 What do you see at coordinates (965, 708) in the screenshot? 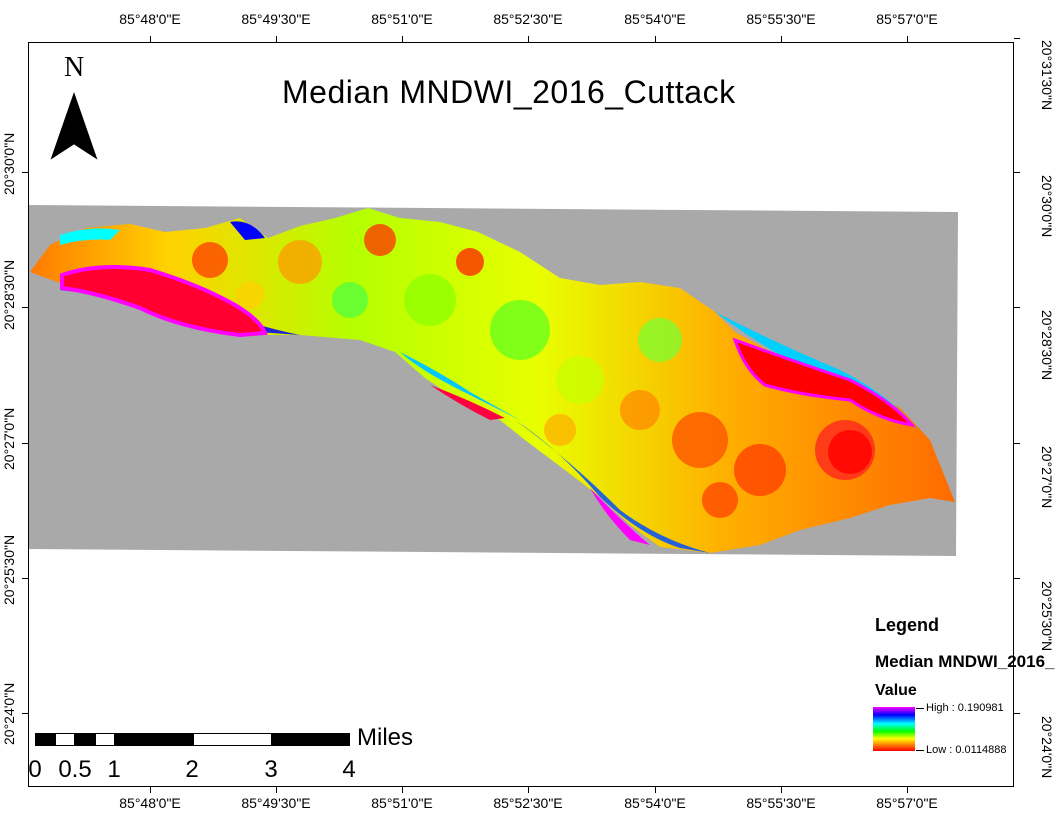
I see `legend-high-label: High : 0.190981` at bounding box center [965, 708].